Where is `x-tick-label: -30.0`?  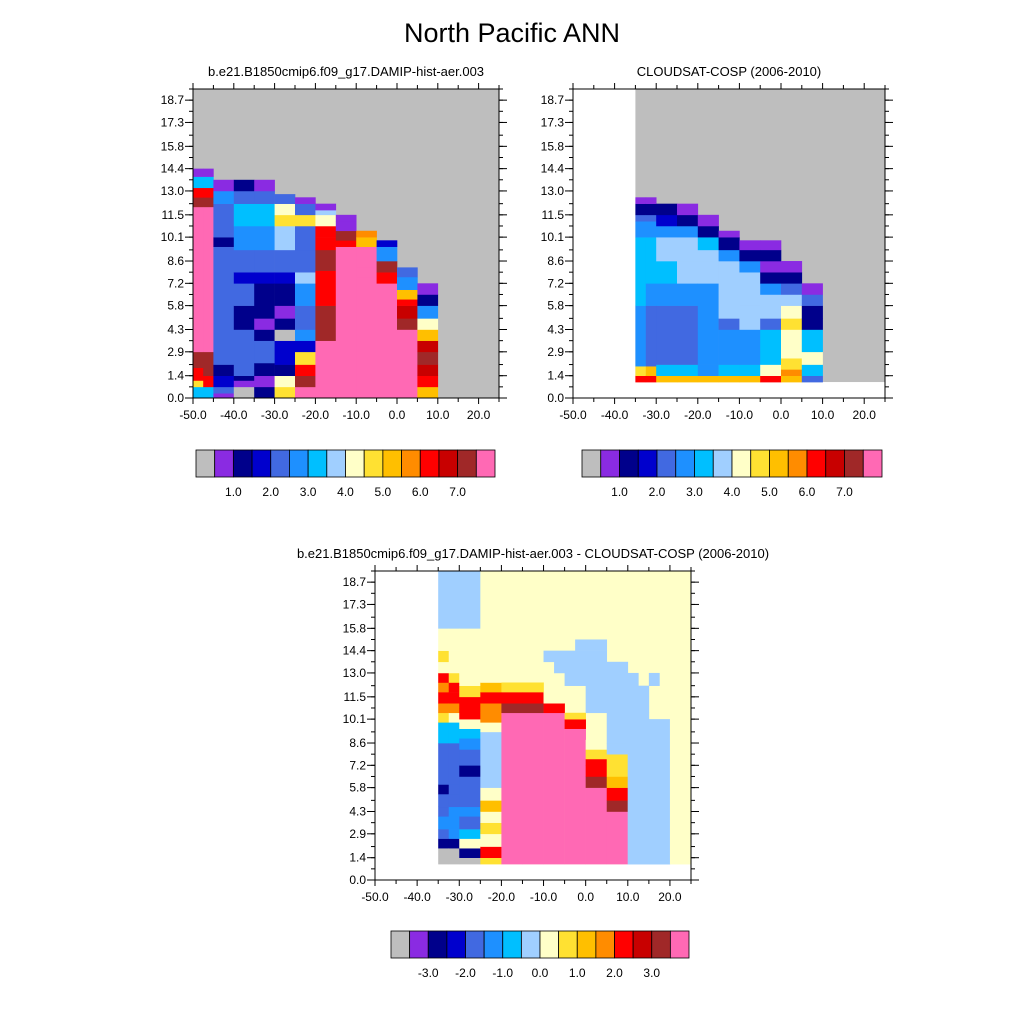 x-tick-label: -30.0 is located at coordinates (275, 415).